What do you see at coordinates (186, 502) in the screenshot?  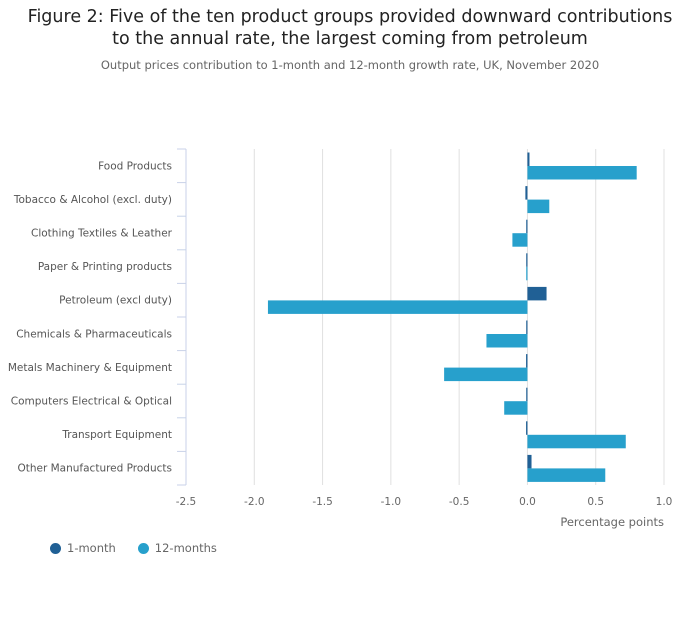 I see `x-tick-label: -2.5` at bounding box center [186, 502].